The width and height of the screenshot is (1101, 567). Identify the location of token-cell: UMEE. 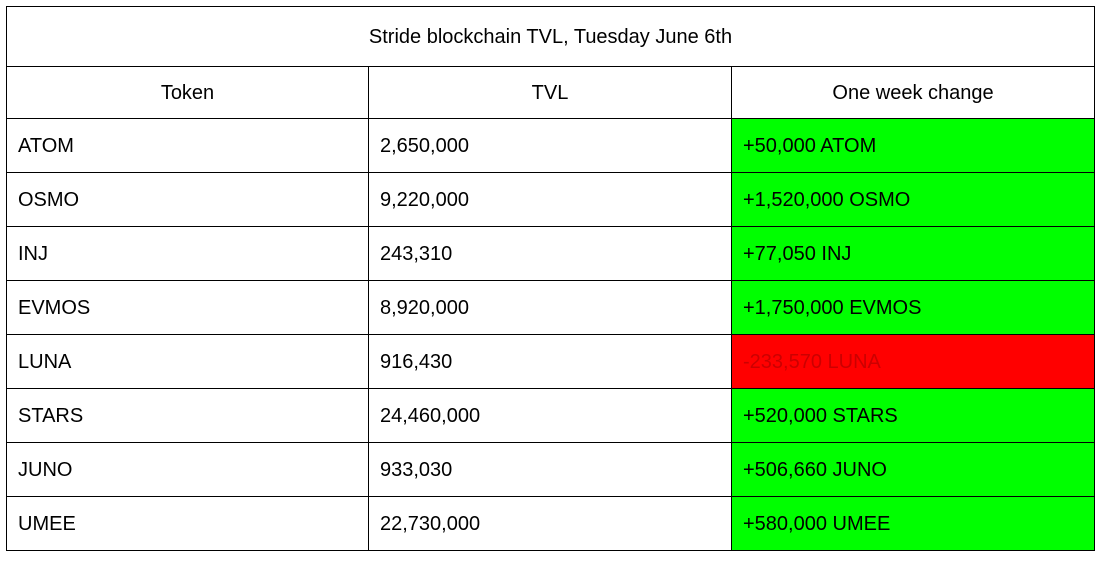
(187, 523).